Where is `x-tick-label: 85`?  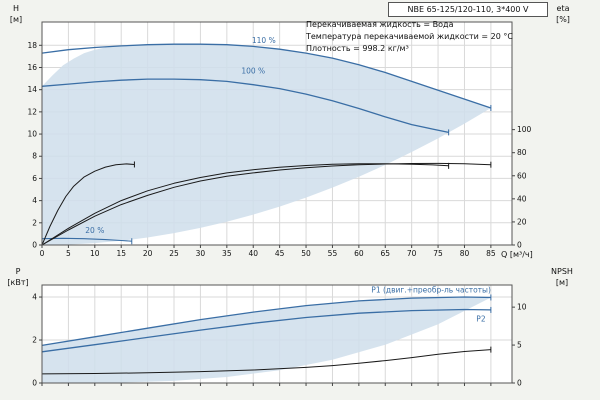
x-tick-label: 85 is located at coordinates (491, 253).